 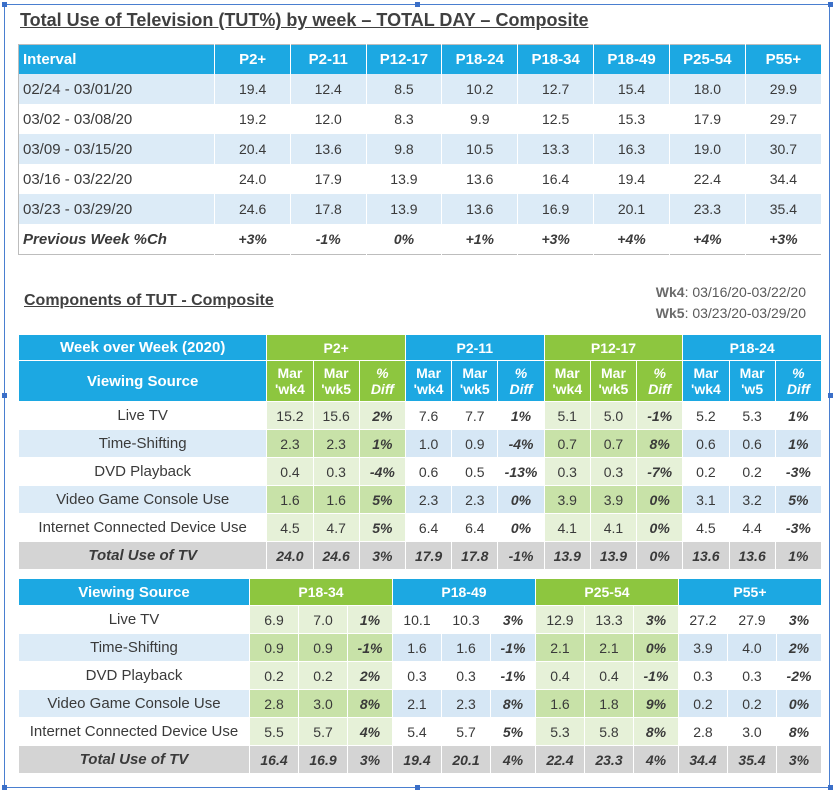 I want to click on subheader-line: 'wk5, so click(x=336, y=389).